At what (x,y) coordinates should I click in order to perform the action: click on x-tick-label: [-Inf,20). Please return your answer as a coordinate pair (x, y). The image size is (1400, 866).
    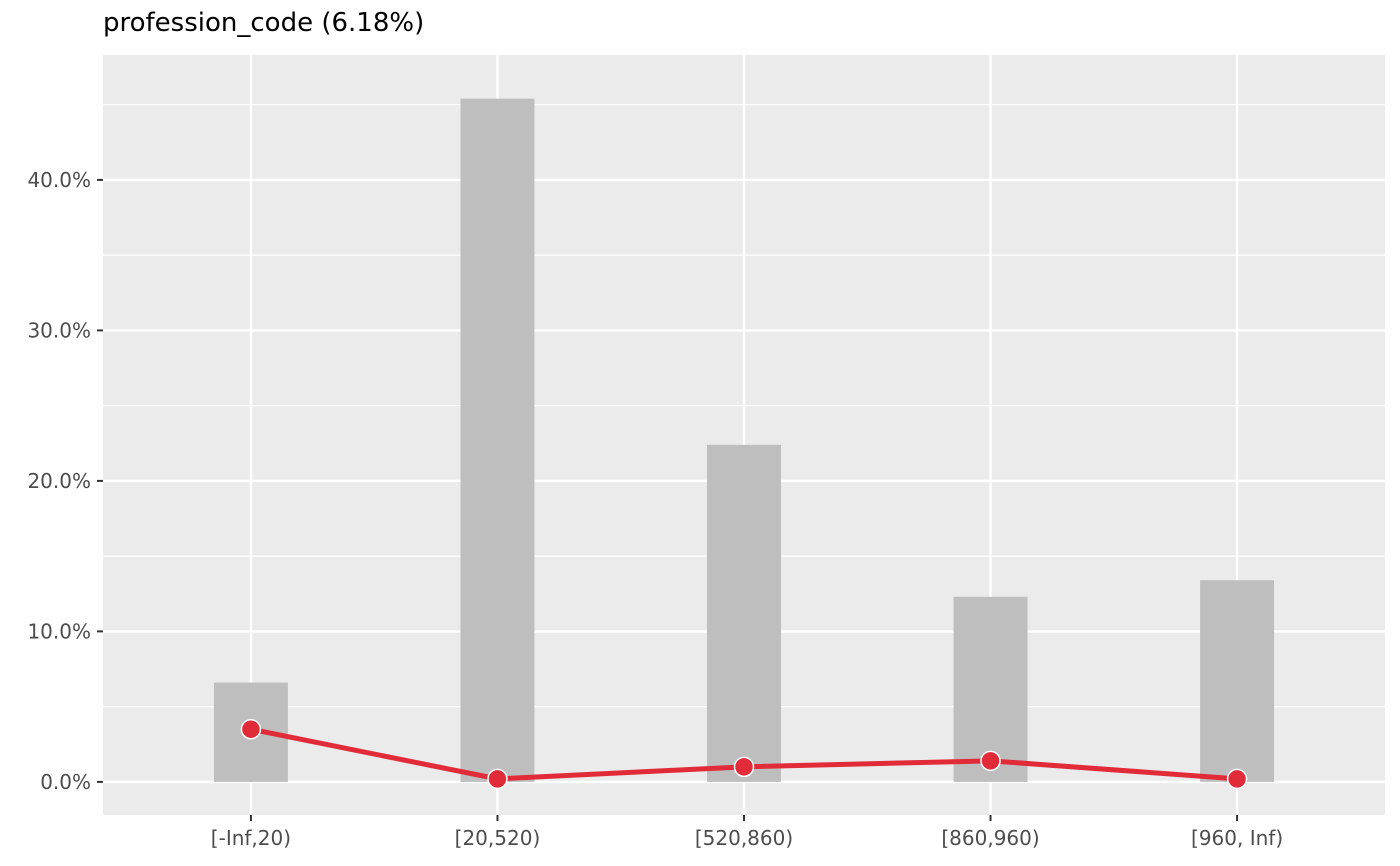
    Looking at the image, I should click on (251, 838).